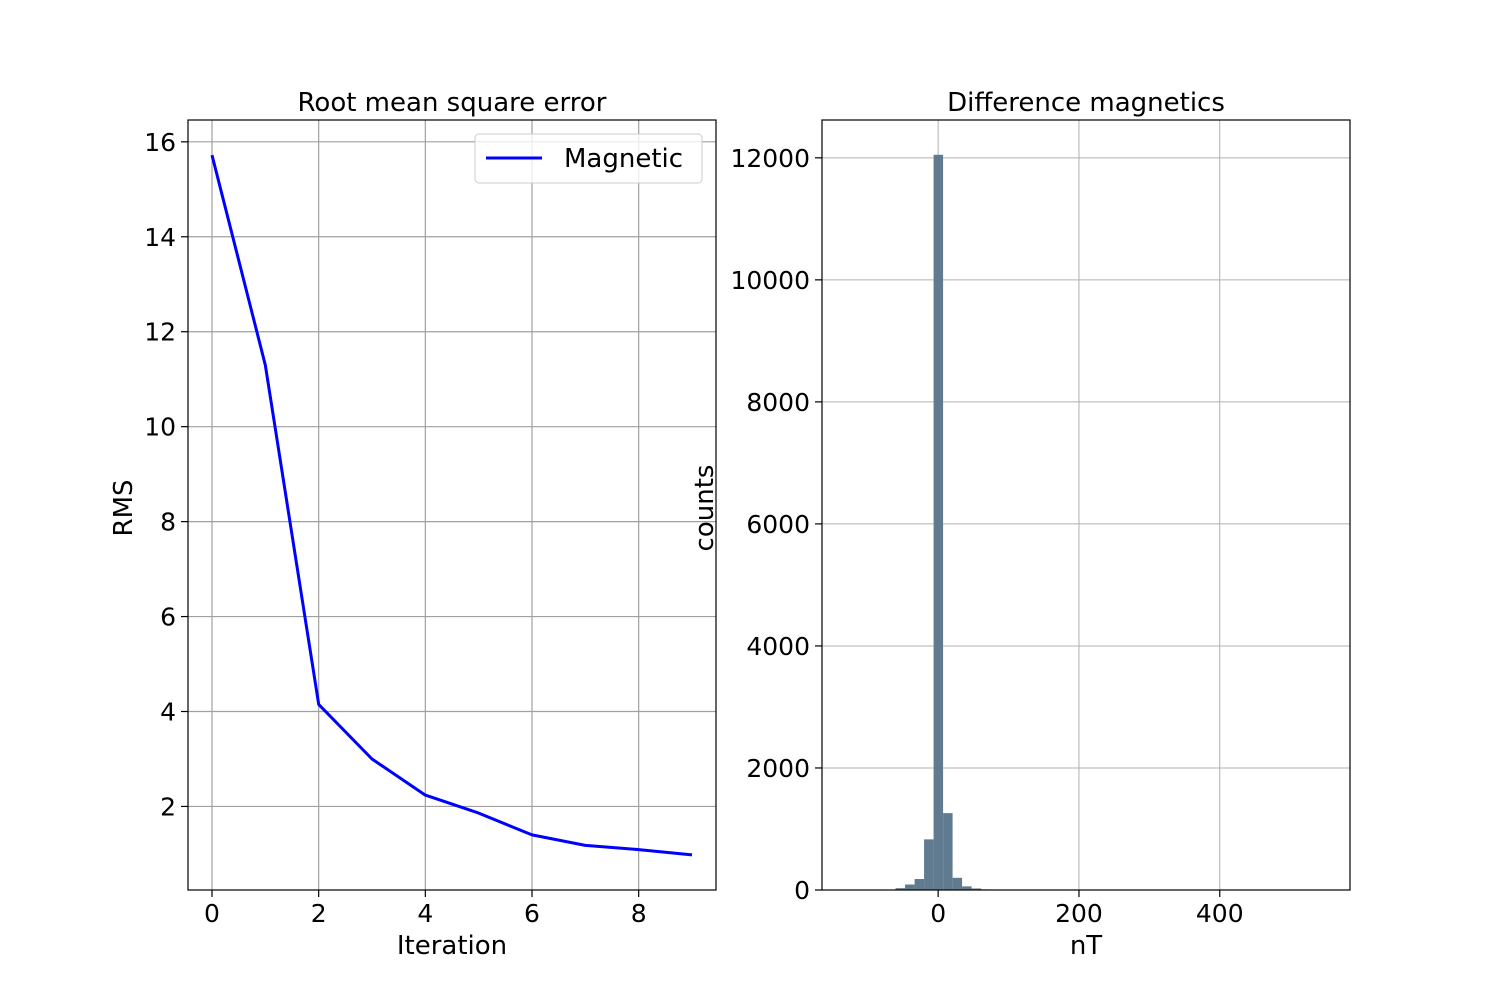  I want to click on line-chart-x-ticks: 0 2 4 6 8, so click(425, 909).